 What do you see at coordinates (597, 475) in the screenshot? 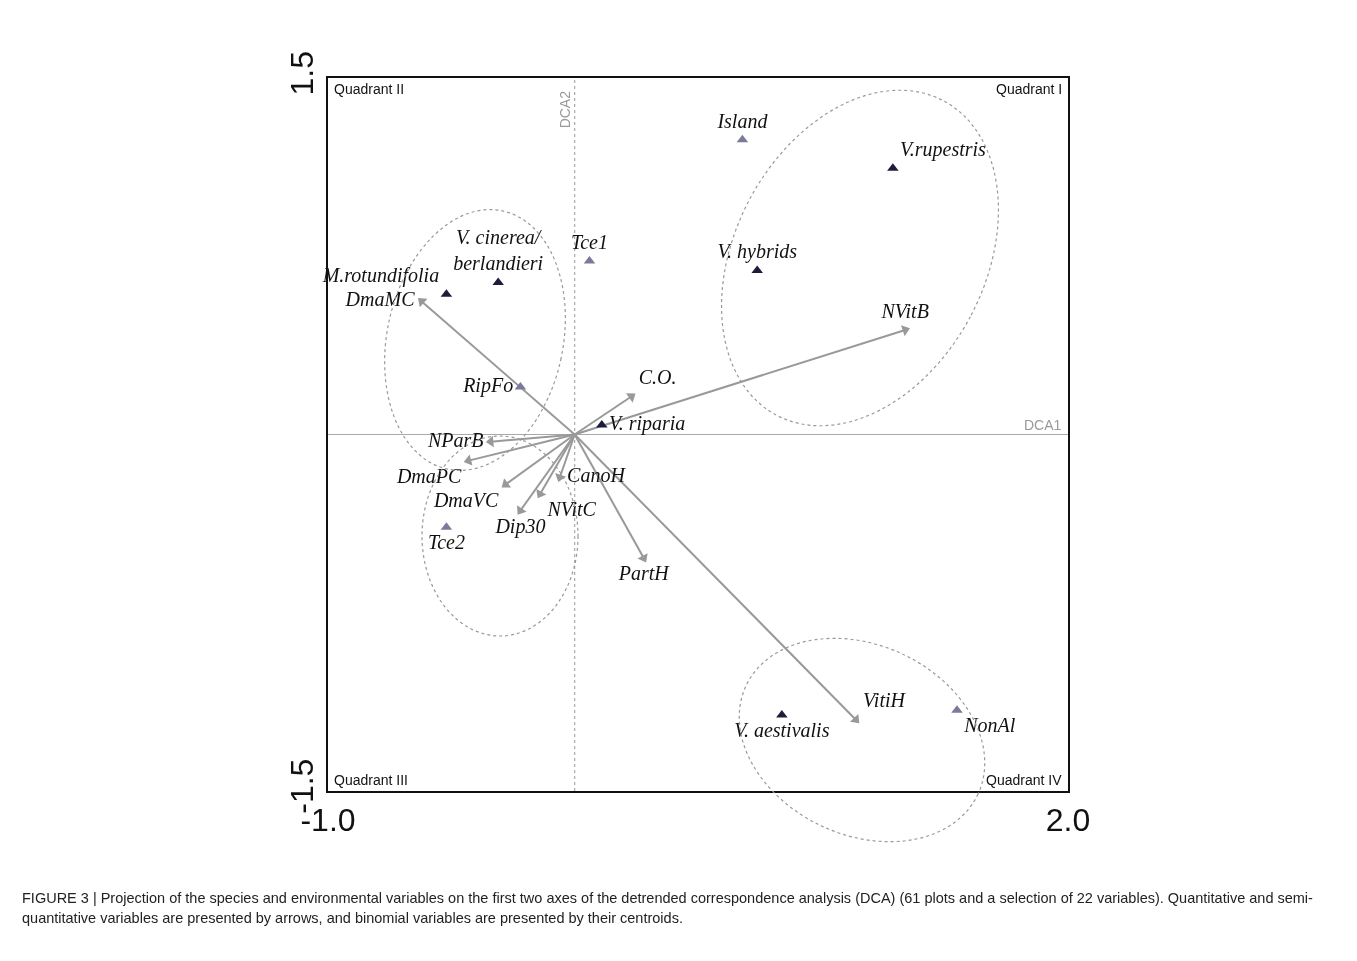
I see `data-label: CanoH` at bounding box center [597, 475].